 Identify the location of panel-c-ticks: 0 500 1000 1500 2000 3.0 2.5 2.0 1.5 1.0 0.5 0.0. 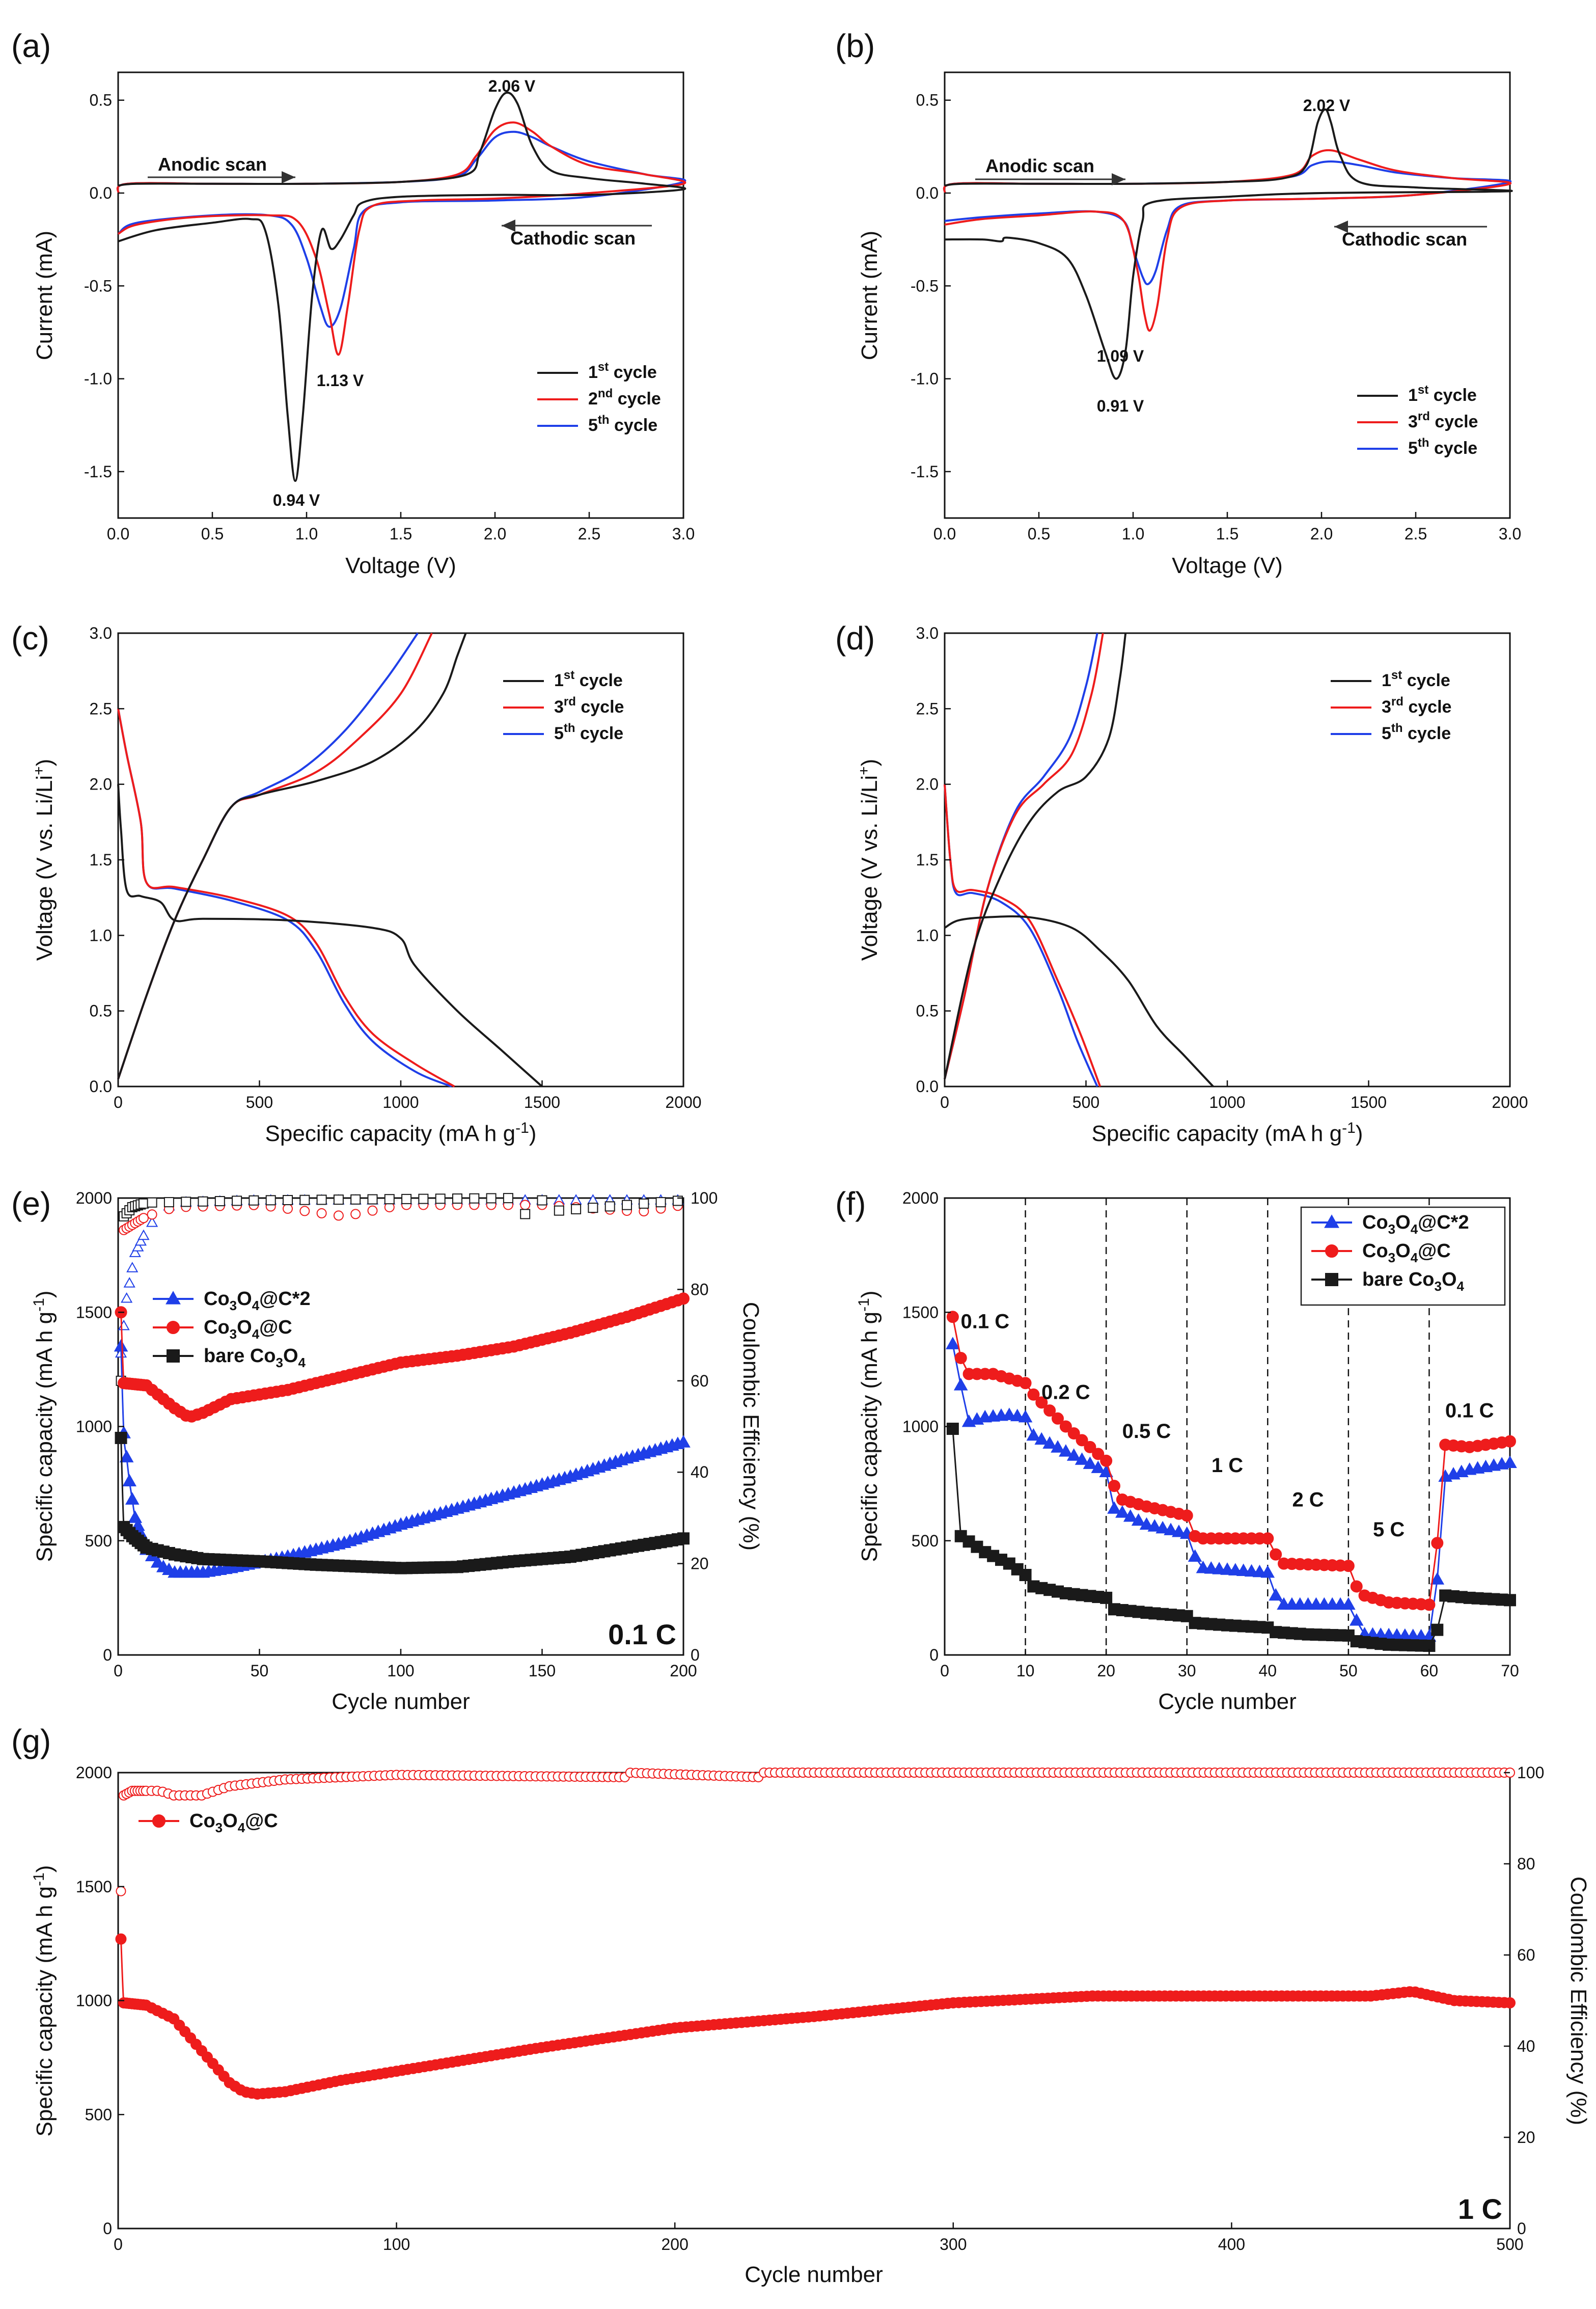
(396, 867).